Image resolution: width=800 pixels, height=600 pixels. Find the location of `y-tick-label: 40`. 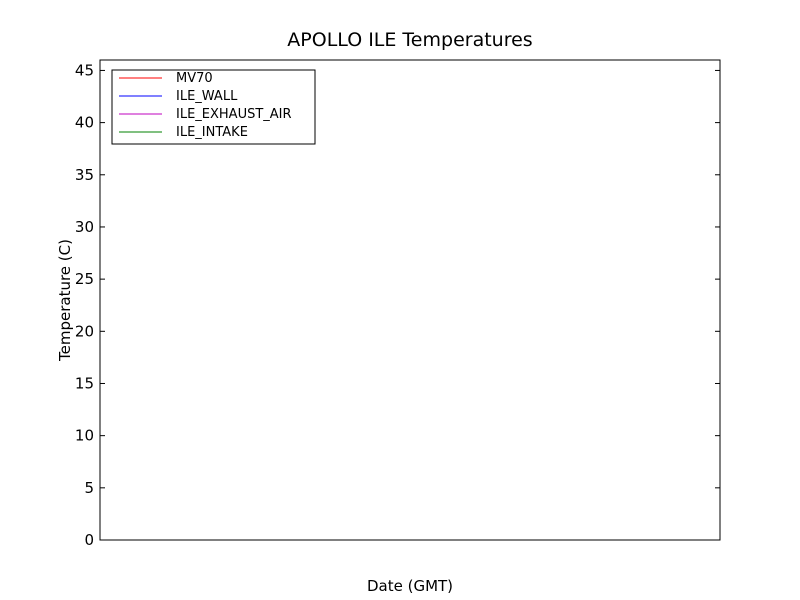

y-tick-label: 40 is located at coordinates (84, 123).